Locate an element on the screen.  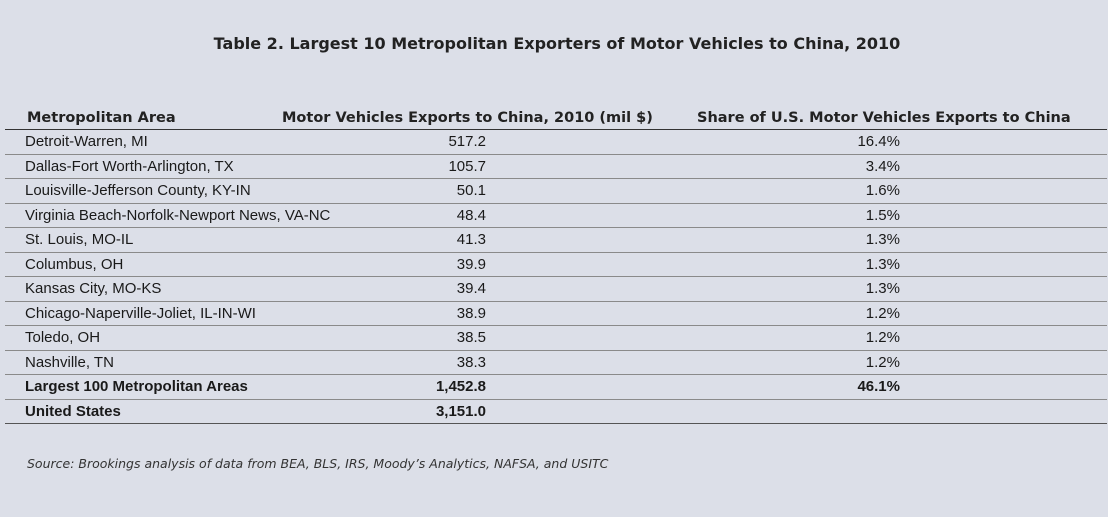
area-cell: Largest 100 Metropolitan Areas is located at coordinates (136, 386).